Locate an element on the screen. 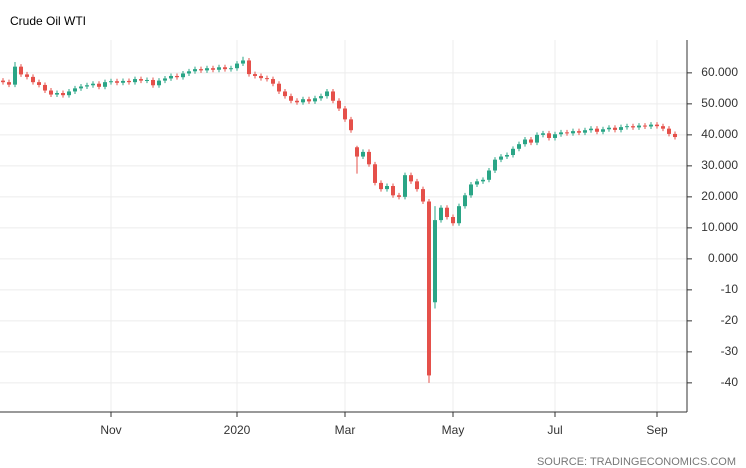  y-tick-label: -40 is located at coordinates (730, 382).